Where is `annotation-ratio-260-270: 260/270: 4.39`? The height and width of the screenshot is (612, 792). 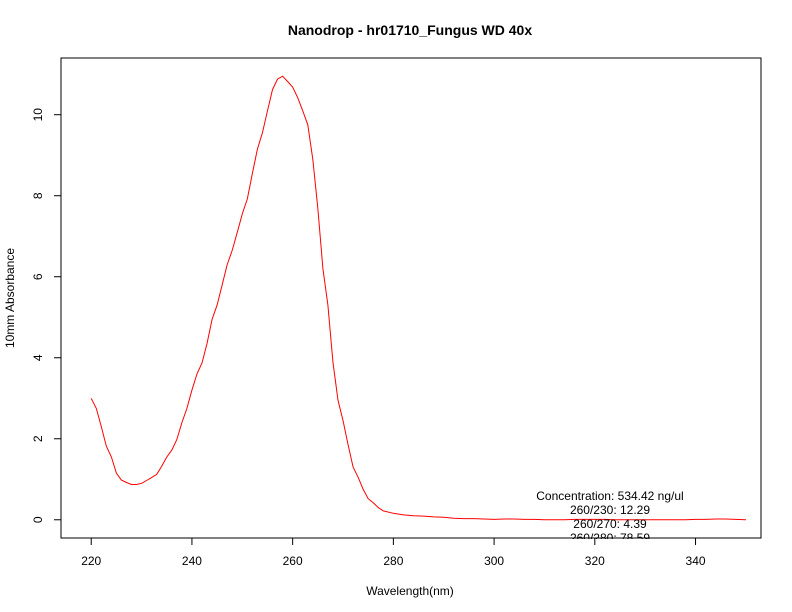
annotation-ratio-260-270: 260/270: 4.39 is located at coordinates (610, 524).